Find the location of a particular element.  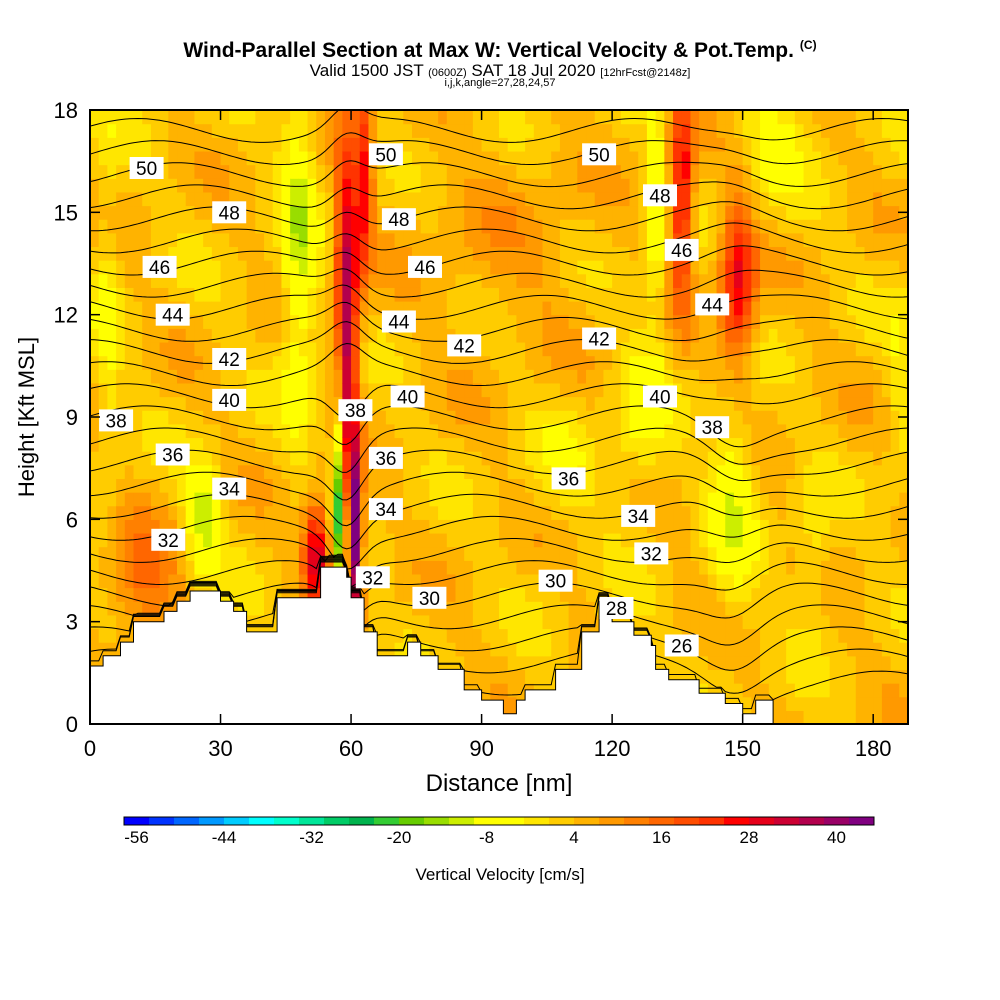

theta-label: 44 is located at coordinates (399, 323).